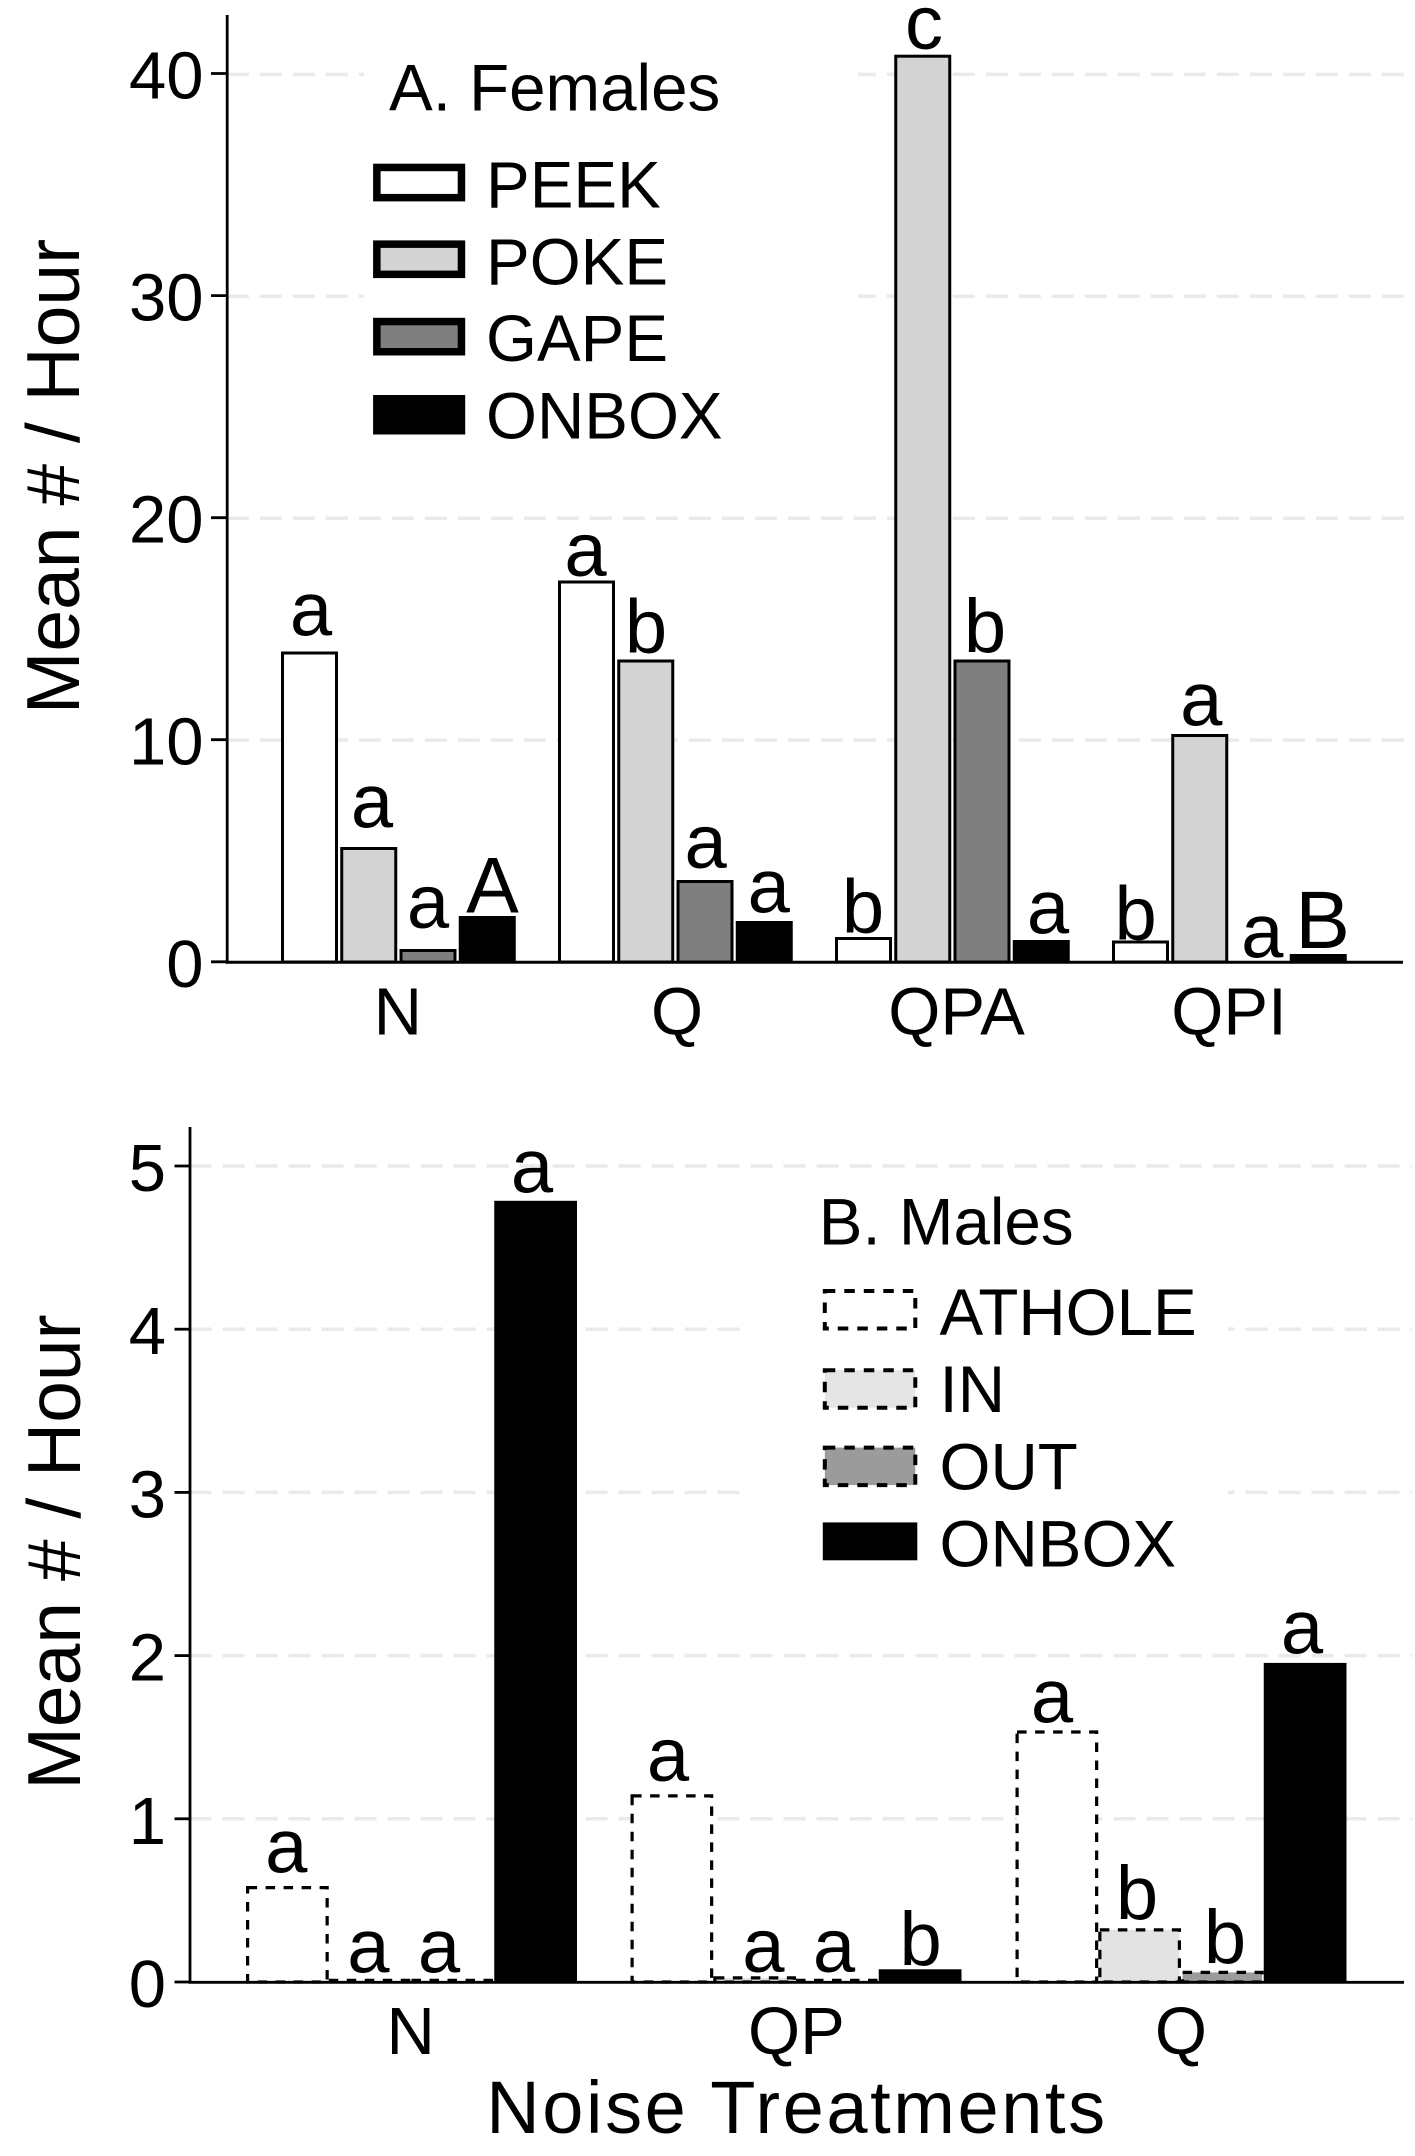  I want to click on svg-text: 3, so click(147, 1494).